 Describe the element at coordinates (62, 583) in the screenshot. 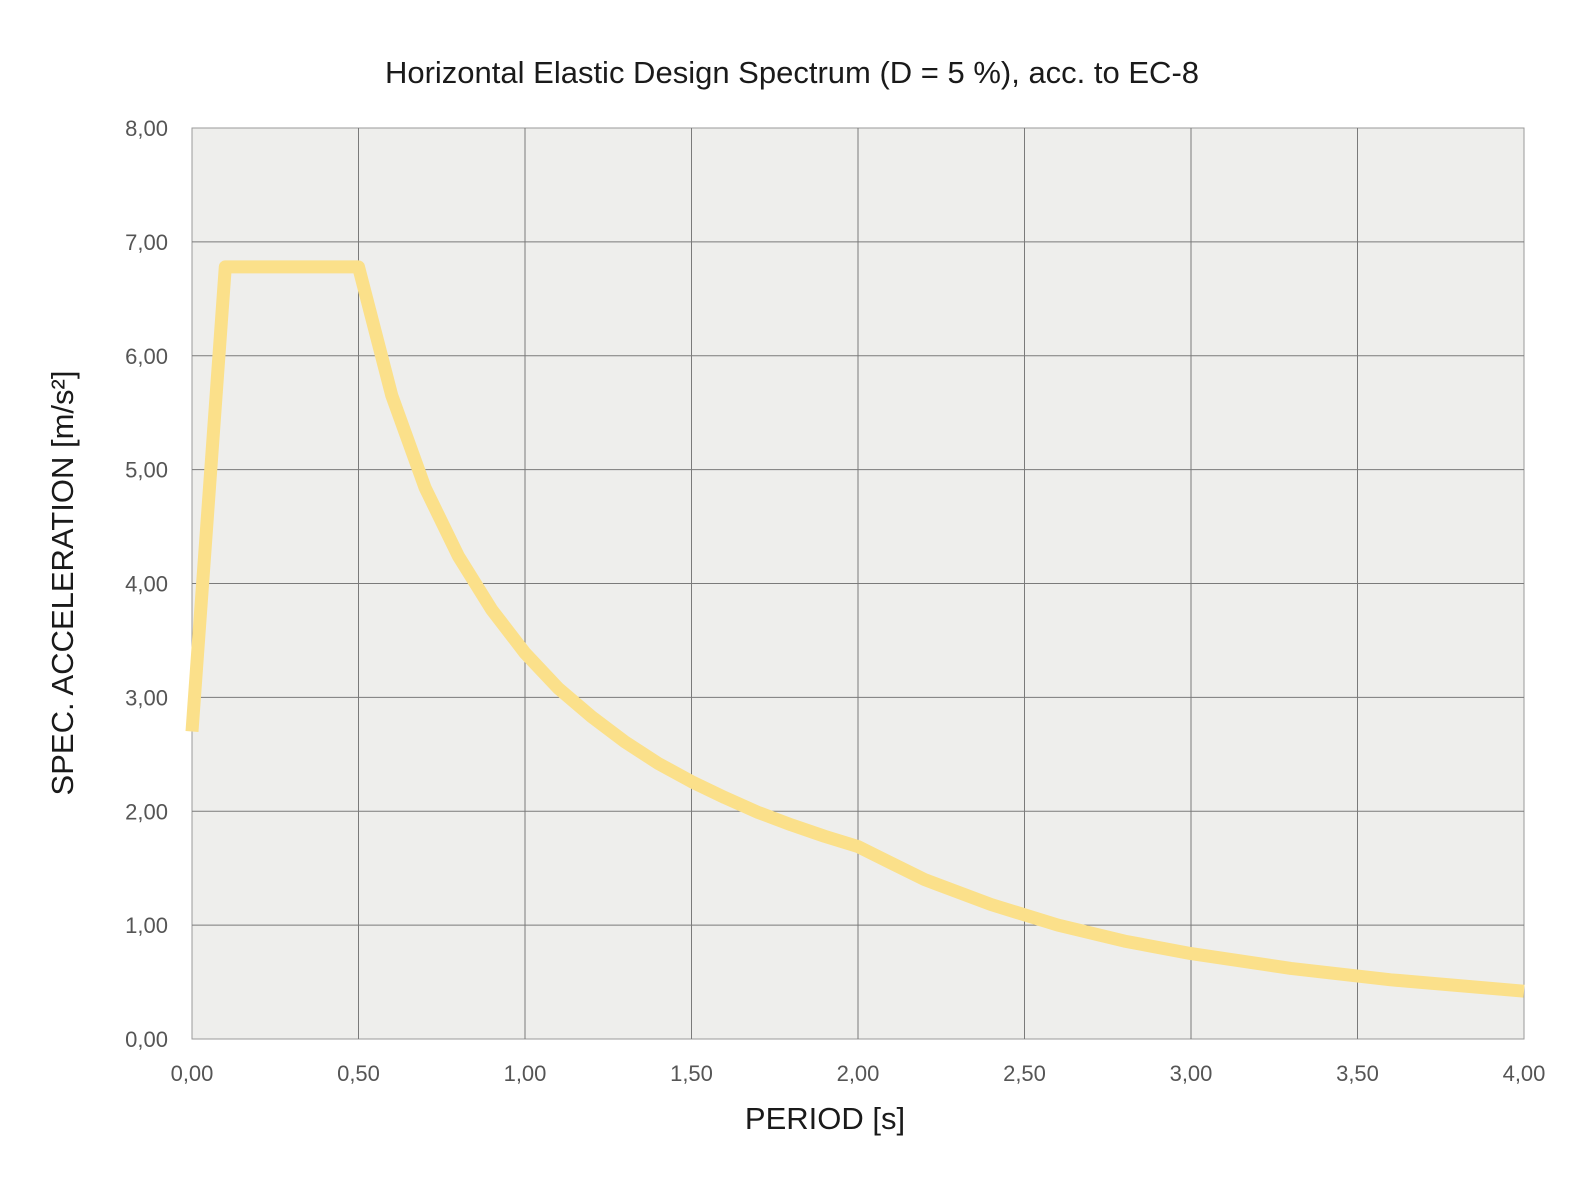

I see `y-axis-label: SPEC. ACCELERATION [m/s²]` at that location.